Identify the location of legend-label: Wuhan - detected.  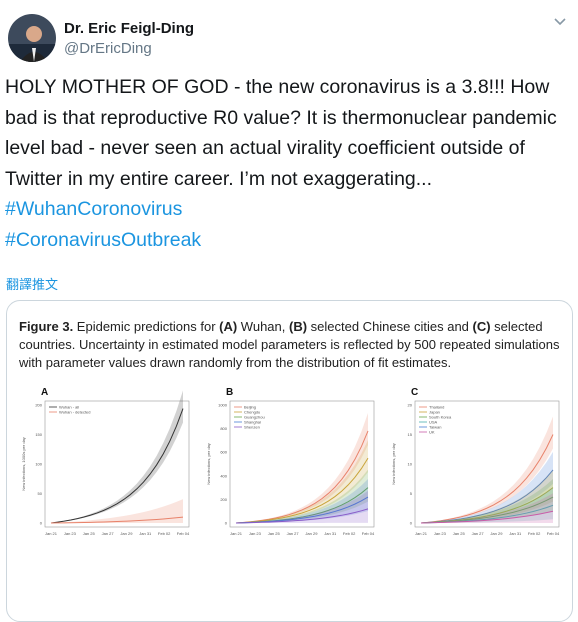
(75, 412).